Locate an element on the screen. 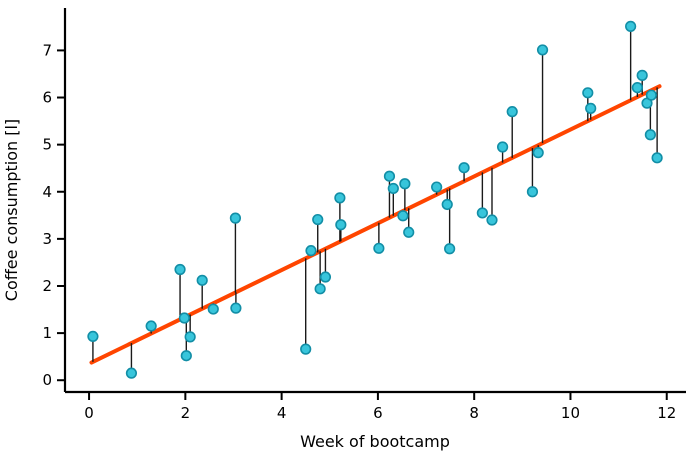  x-axis-label: Week of bootcamp is located at coordinates (375, 441).